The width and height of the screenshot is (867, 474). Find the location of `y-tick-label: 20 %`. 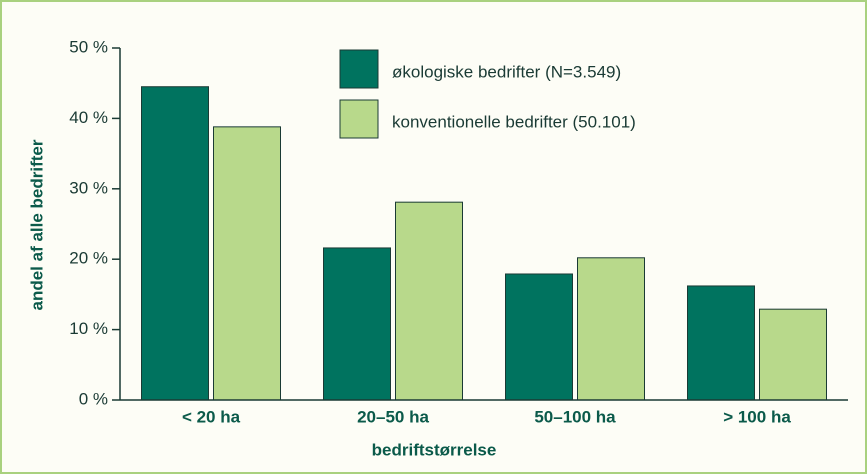

y-tick-label: 20 % is located at coordinates (88, 258).